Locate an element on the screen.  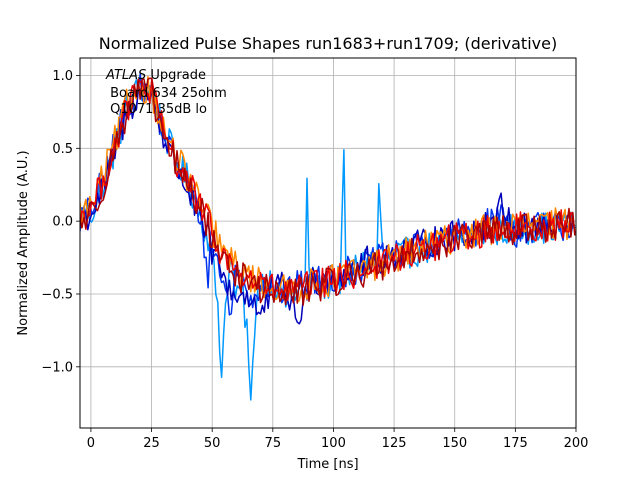
x-tick-label: 0 is located at coordinates (91, 443).